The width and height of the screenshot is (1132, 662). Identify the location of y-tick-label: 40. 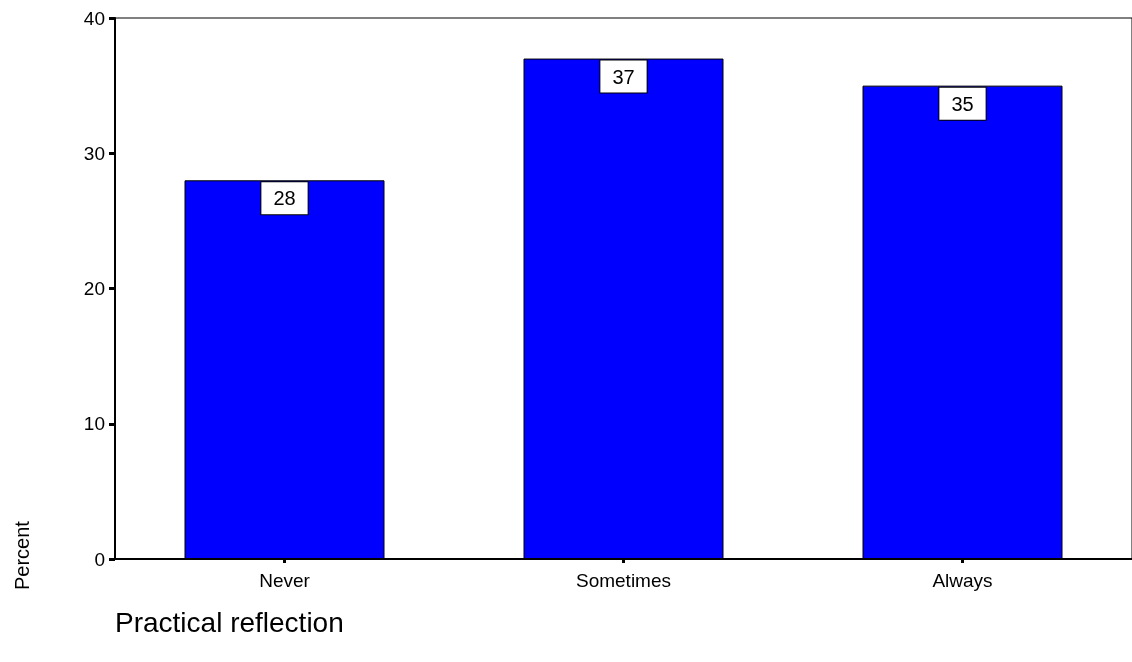
(94, 18).